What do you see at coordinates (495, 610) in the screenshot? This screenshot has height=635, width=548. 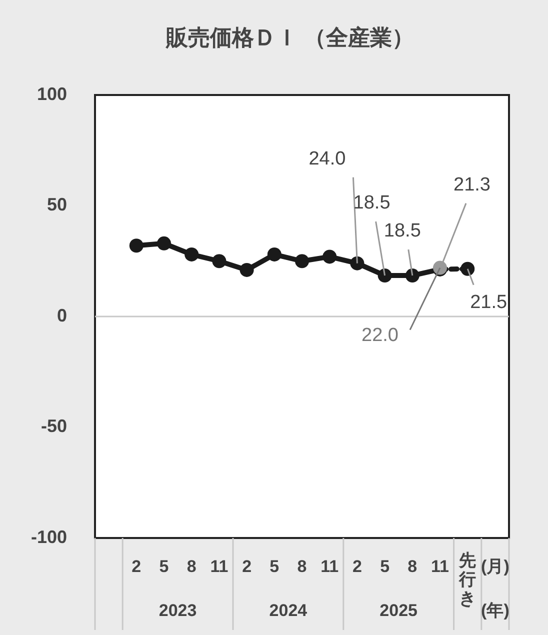 I see `text: (年)` at bounding box center [495, 610].